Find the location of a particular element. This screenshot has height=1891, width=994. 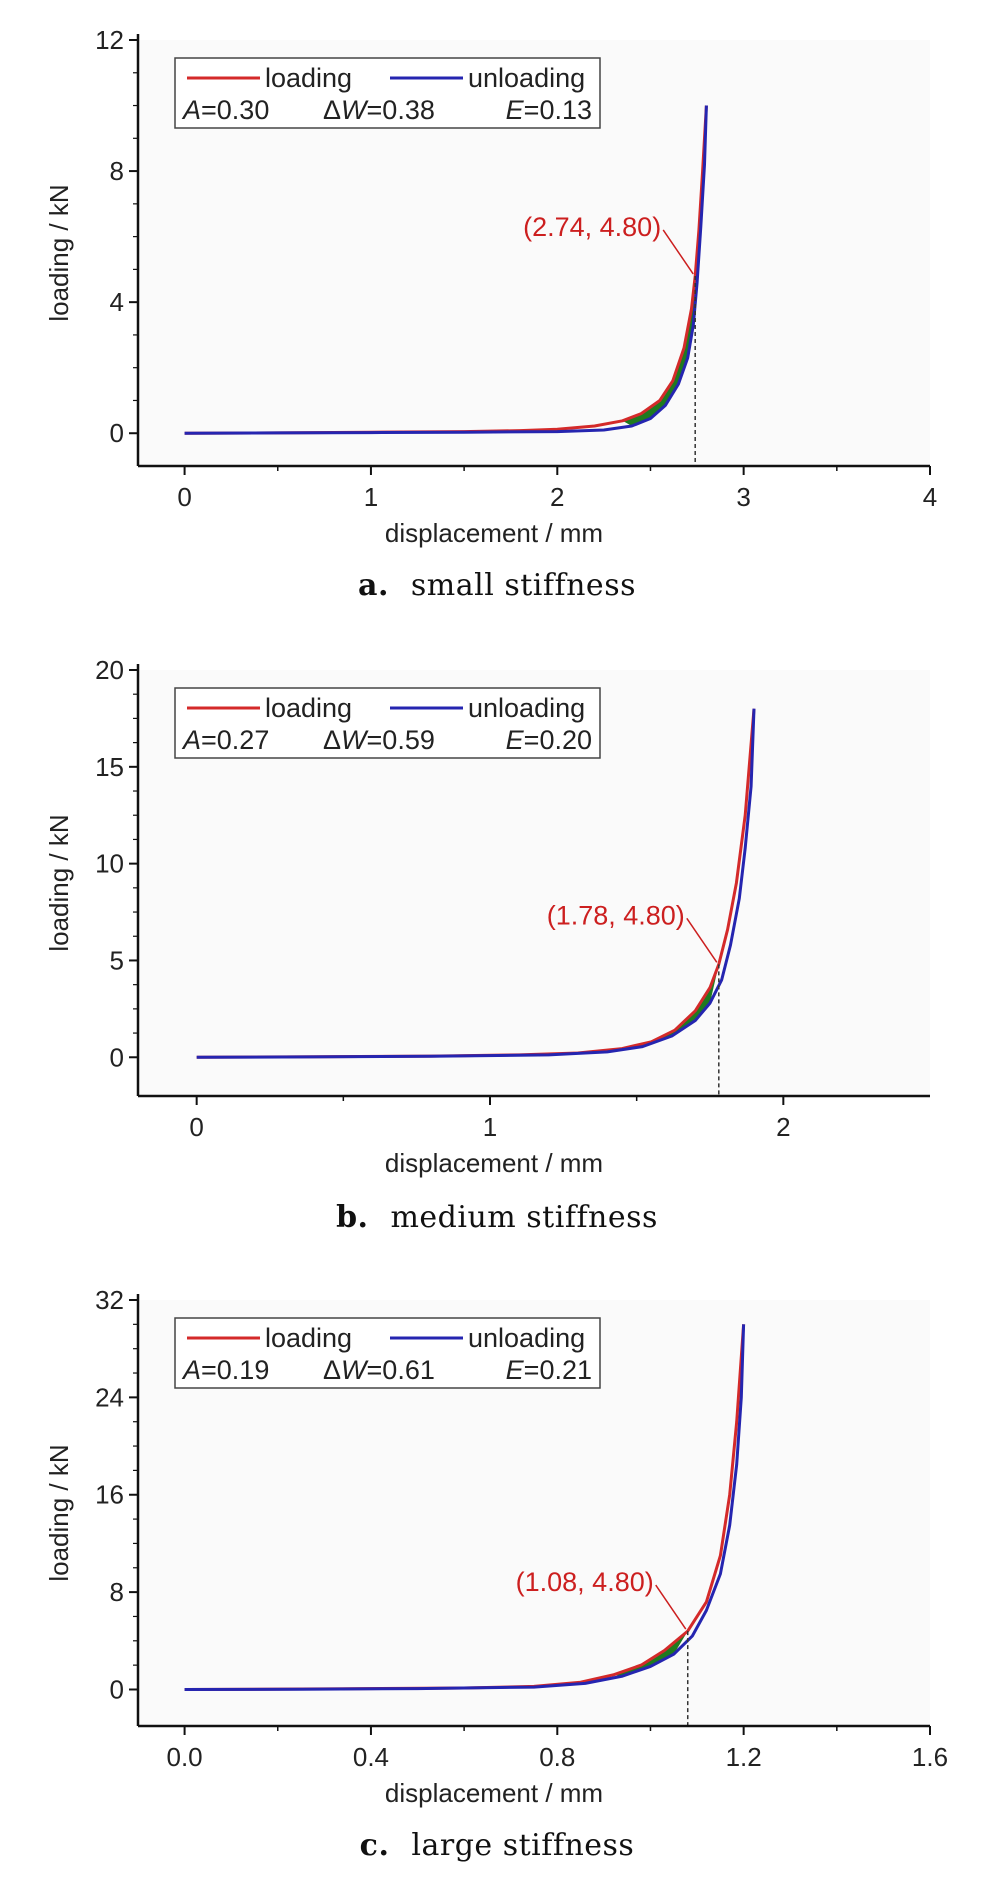

x-tick-label: 0.0 is located at coordinates (185, 1757).